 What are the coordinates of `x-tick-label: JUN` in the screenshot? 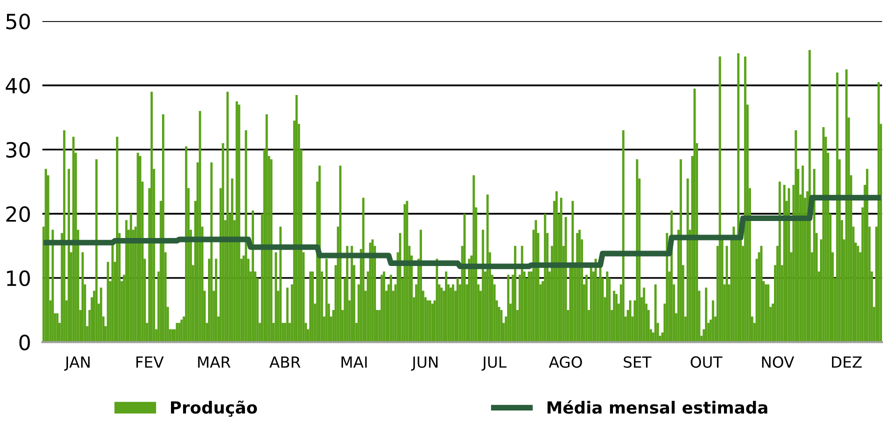 It's located at (424, 363).